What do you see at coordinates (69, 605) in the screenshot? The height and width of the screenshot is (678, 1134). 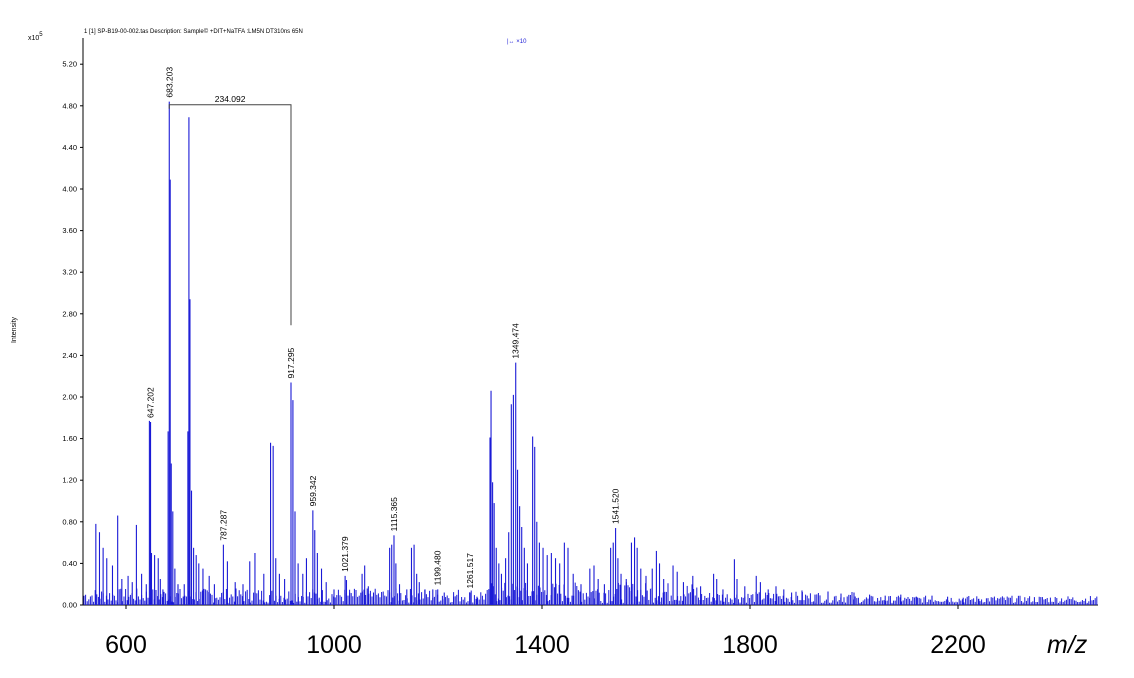 I see `y-tick-label: 0.00` at bounding box center [69, 605].